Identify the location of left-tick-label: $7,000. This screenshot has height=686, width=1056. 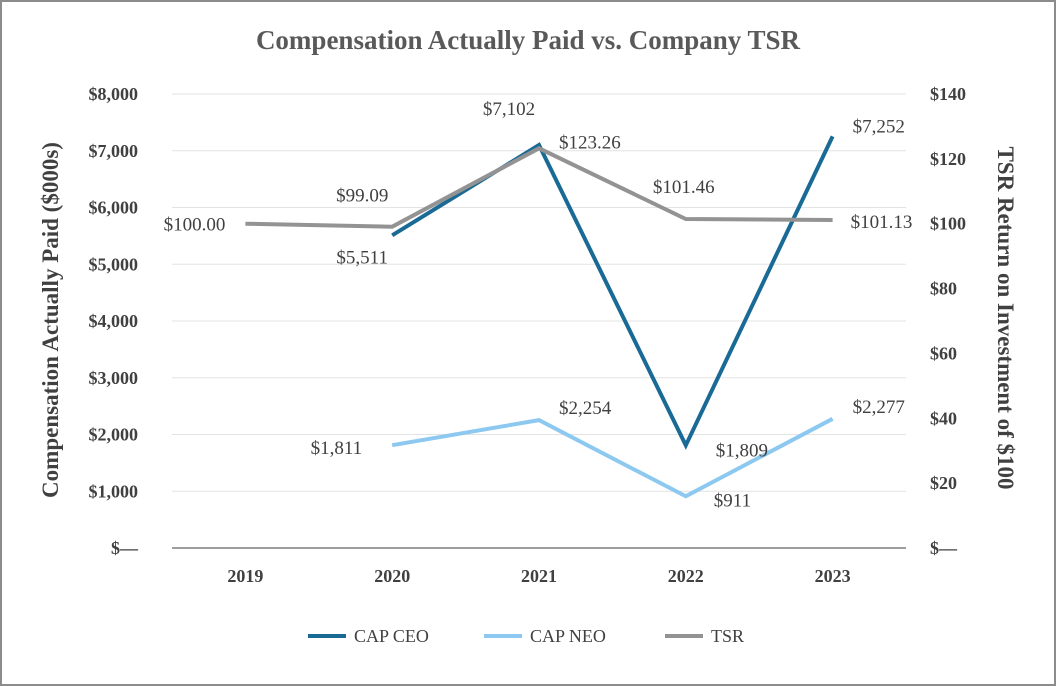
(114, 151).